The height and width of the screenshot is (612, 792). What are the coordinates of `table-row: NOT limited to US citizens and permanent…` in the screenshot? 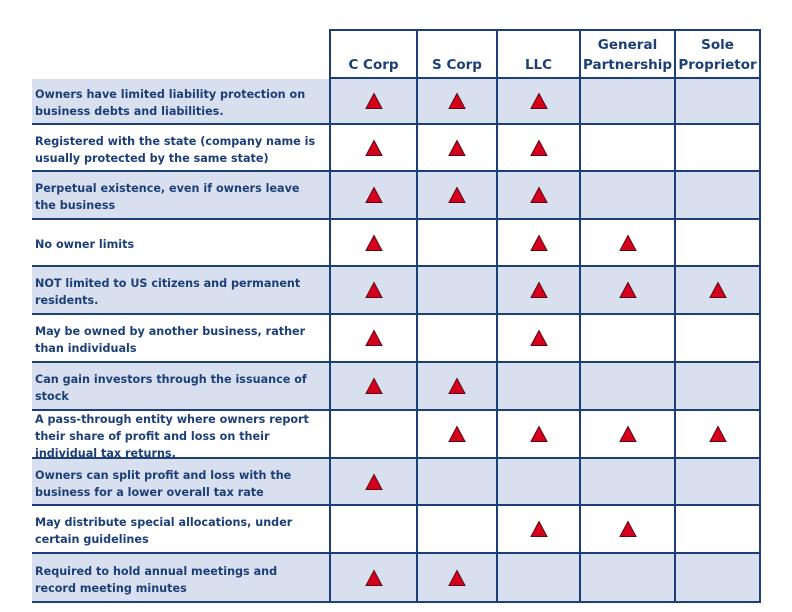 It's located at (396, 291).